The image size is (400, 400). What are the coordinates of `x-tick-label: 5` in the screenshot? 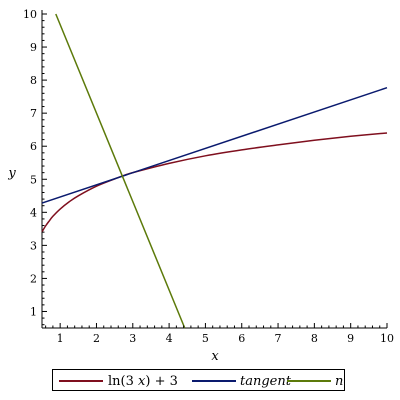 It's located at (205, 338).